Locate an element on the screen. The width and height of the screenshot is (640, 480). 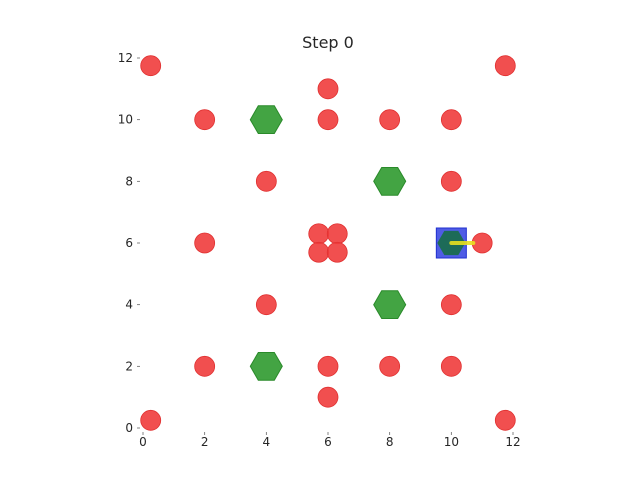
y-tick-label: 10 is located at coordinates (125, 120).